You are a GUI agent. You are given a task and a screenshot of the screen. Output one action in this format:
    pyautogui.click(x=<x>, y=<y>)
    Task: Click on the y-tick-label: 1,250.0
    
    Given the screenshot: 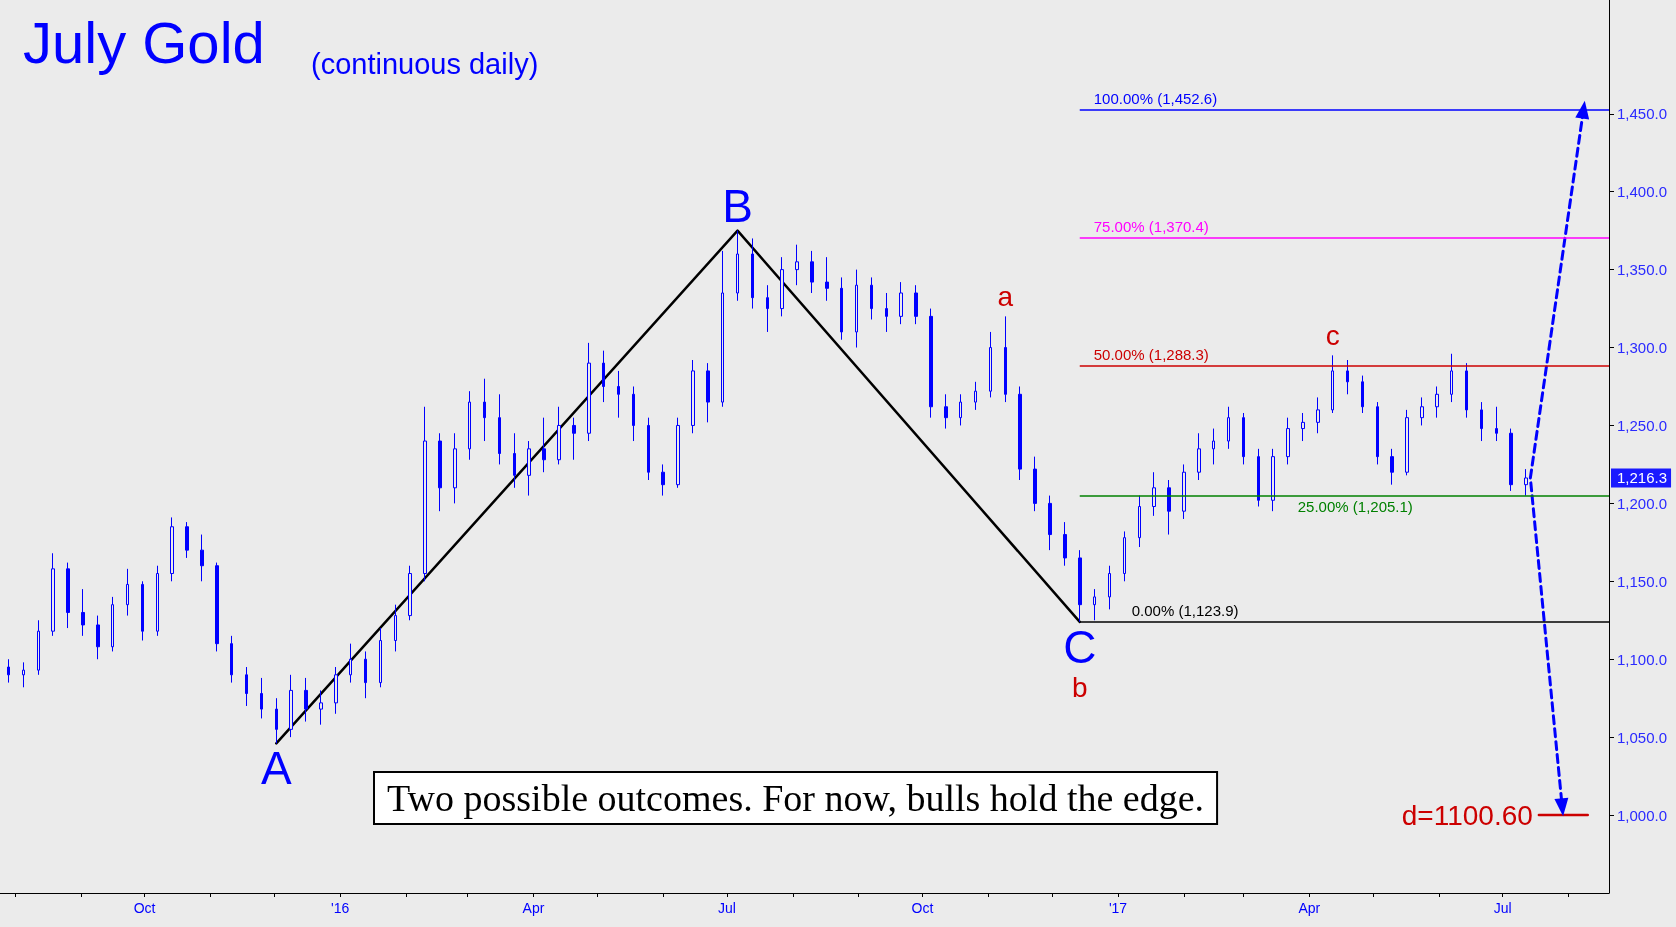 What is the action you would take?
    pyautogui.click(x=1642, y=425)
    